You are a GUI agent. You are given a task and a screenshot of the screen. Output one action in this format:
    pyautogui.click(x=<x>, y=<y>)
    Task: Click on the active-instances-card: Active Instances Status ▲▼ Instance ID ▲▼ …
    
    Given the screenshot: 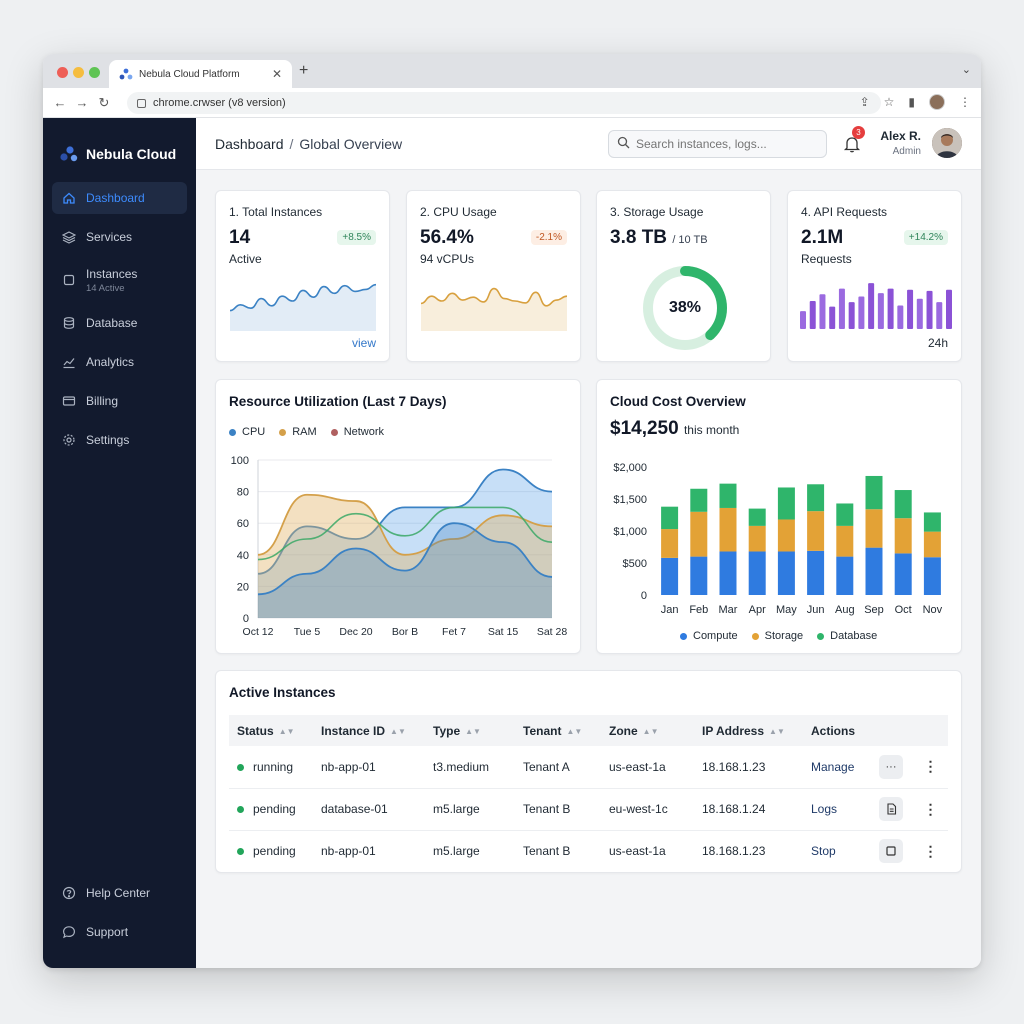 What is the action you would take?
    pyautogui.click(x=588, y=771)
    